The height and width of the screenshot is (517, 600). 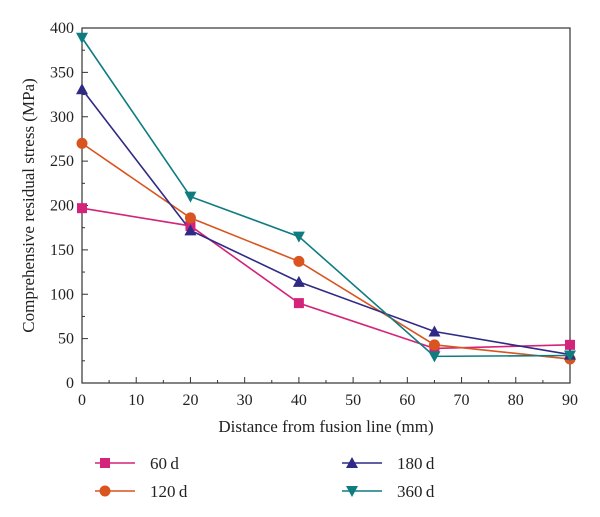 What do you see at coordinates (265, 477) in the screenshot?
I see `legend: 60 d 120 d 180 d 360 d` at bounding box center [265, 477].